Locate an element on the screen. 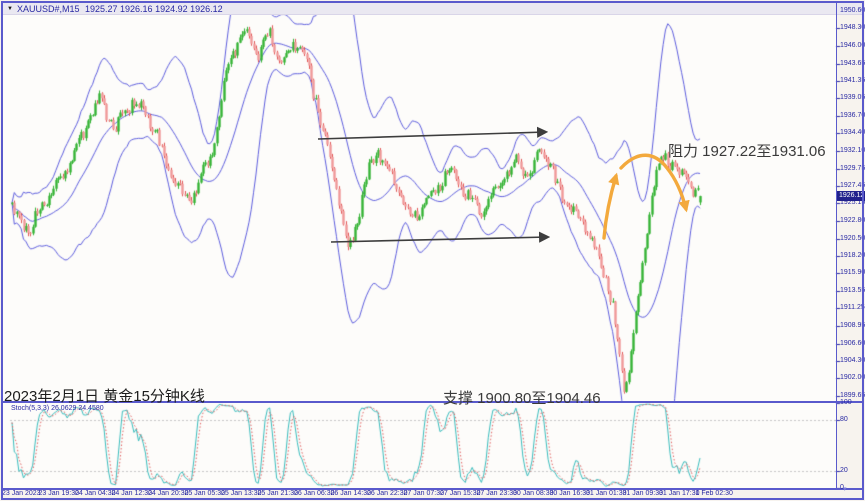 The width and height of the screenshot is (865, 501). time-tick-label: 30 Jan 16:30 is located at coordinates (569, 493).